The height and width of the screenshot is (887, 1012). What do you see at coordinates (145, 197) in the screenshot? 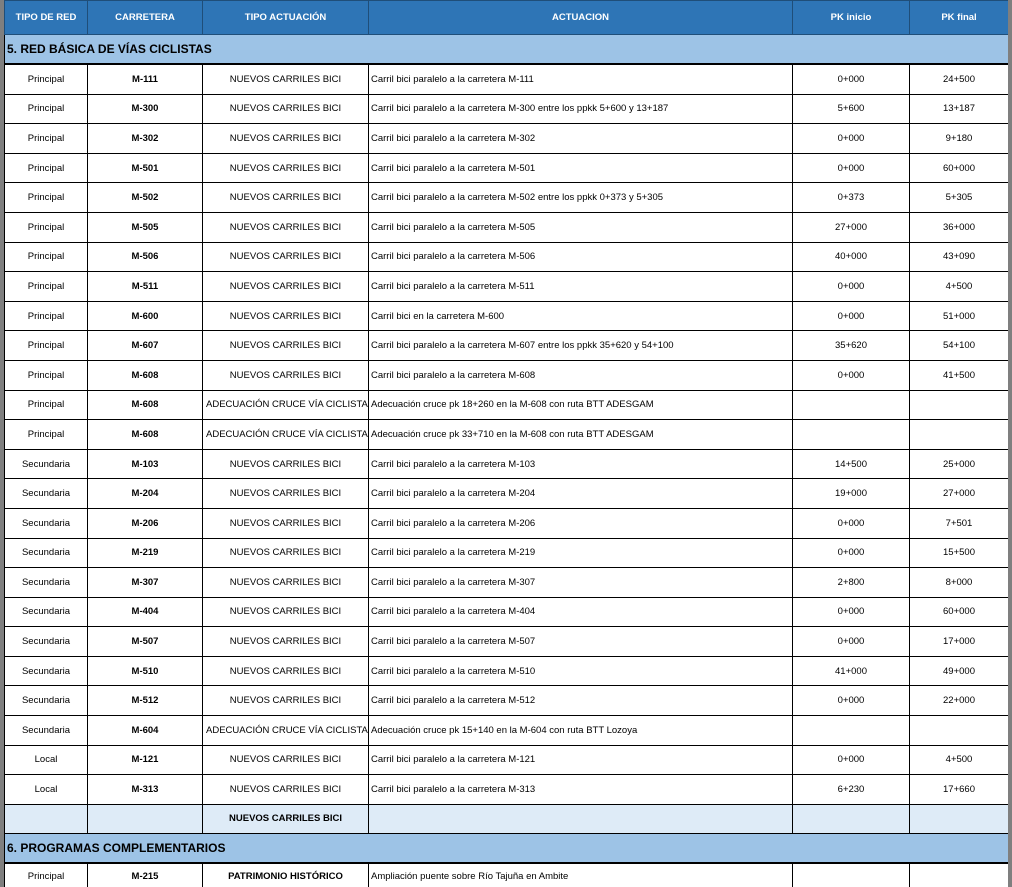
I see `cell-carretera: M-502` at bounding box center [145, 197].